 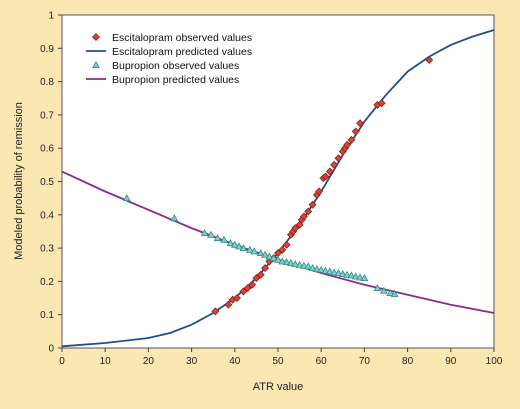 I want to click on x-tick-label: 20, so click(x=149, y=361).